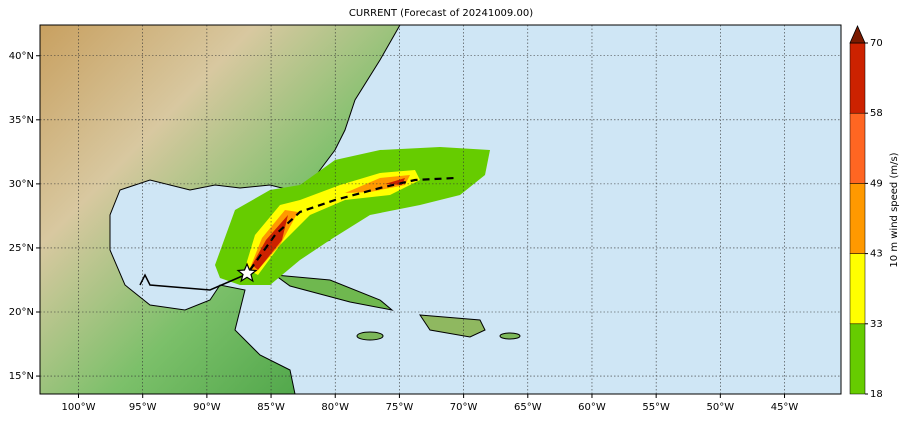  I want to click on x-tick-label: 65°W, so click(528, 407).